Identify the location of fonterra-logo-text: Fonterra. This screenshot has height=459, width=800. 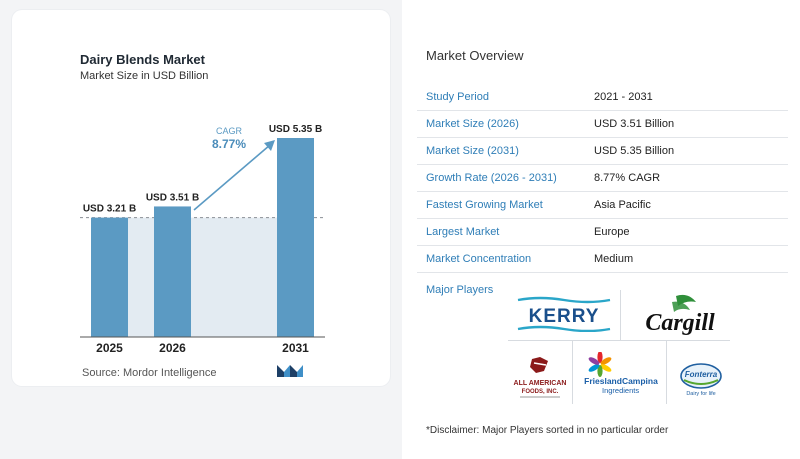
(701, 374).